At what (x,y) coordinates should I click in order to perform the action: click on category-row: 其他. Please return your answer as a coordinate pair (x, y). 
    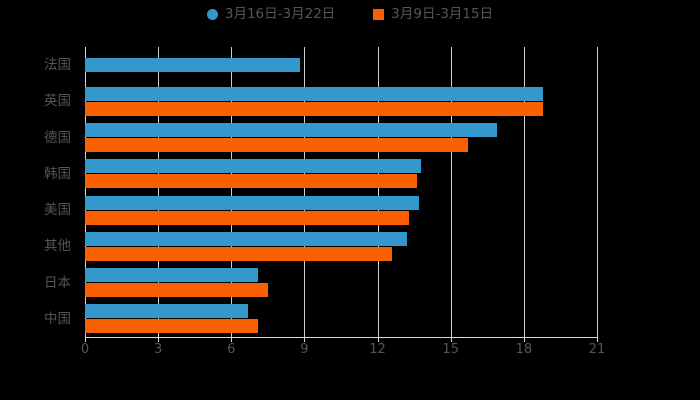
    Looking at the image, I should click on (320, 246).